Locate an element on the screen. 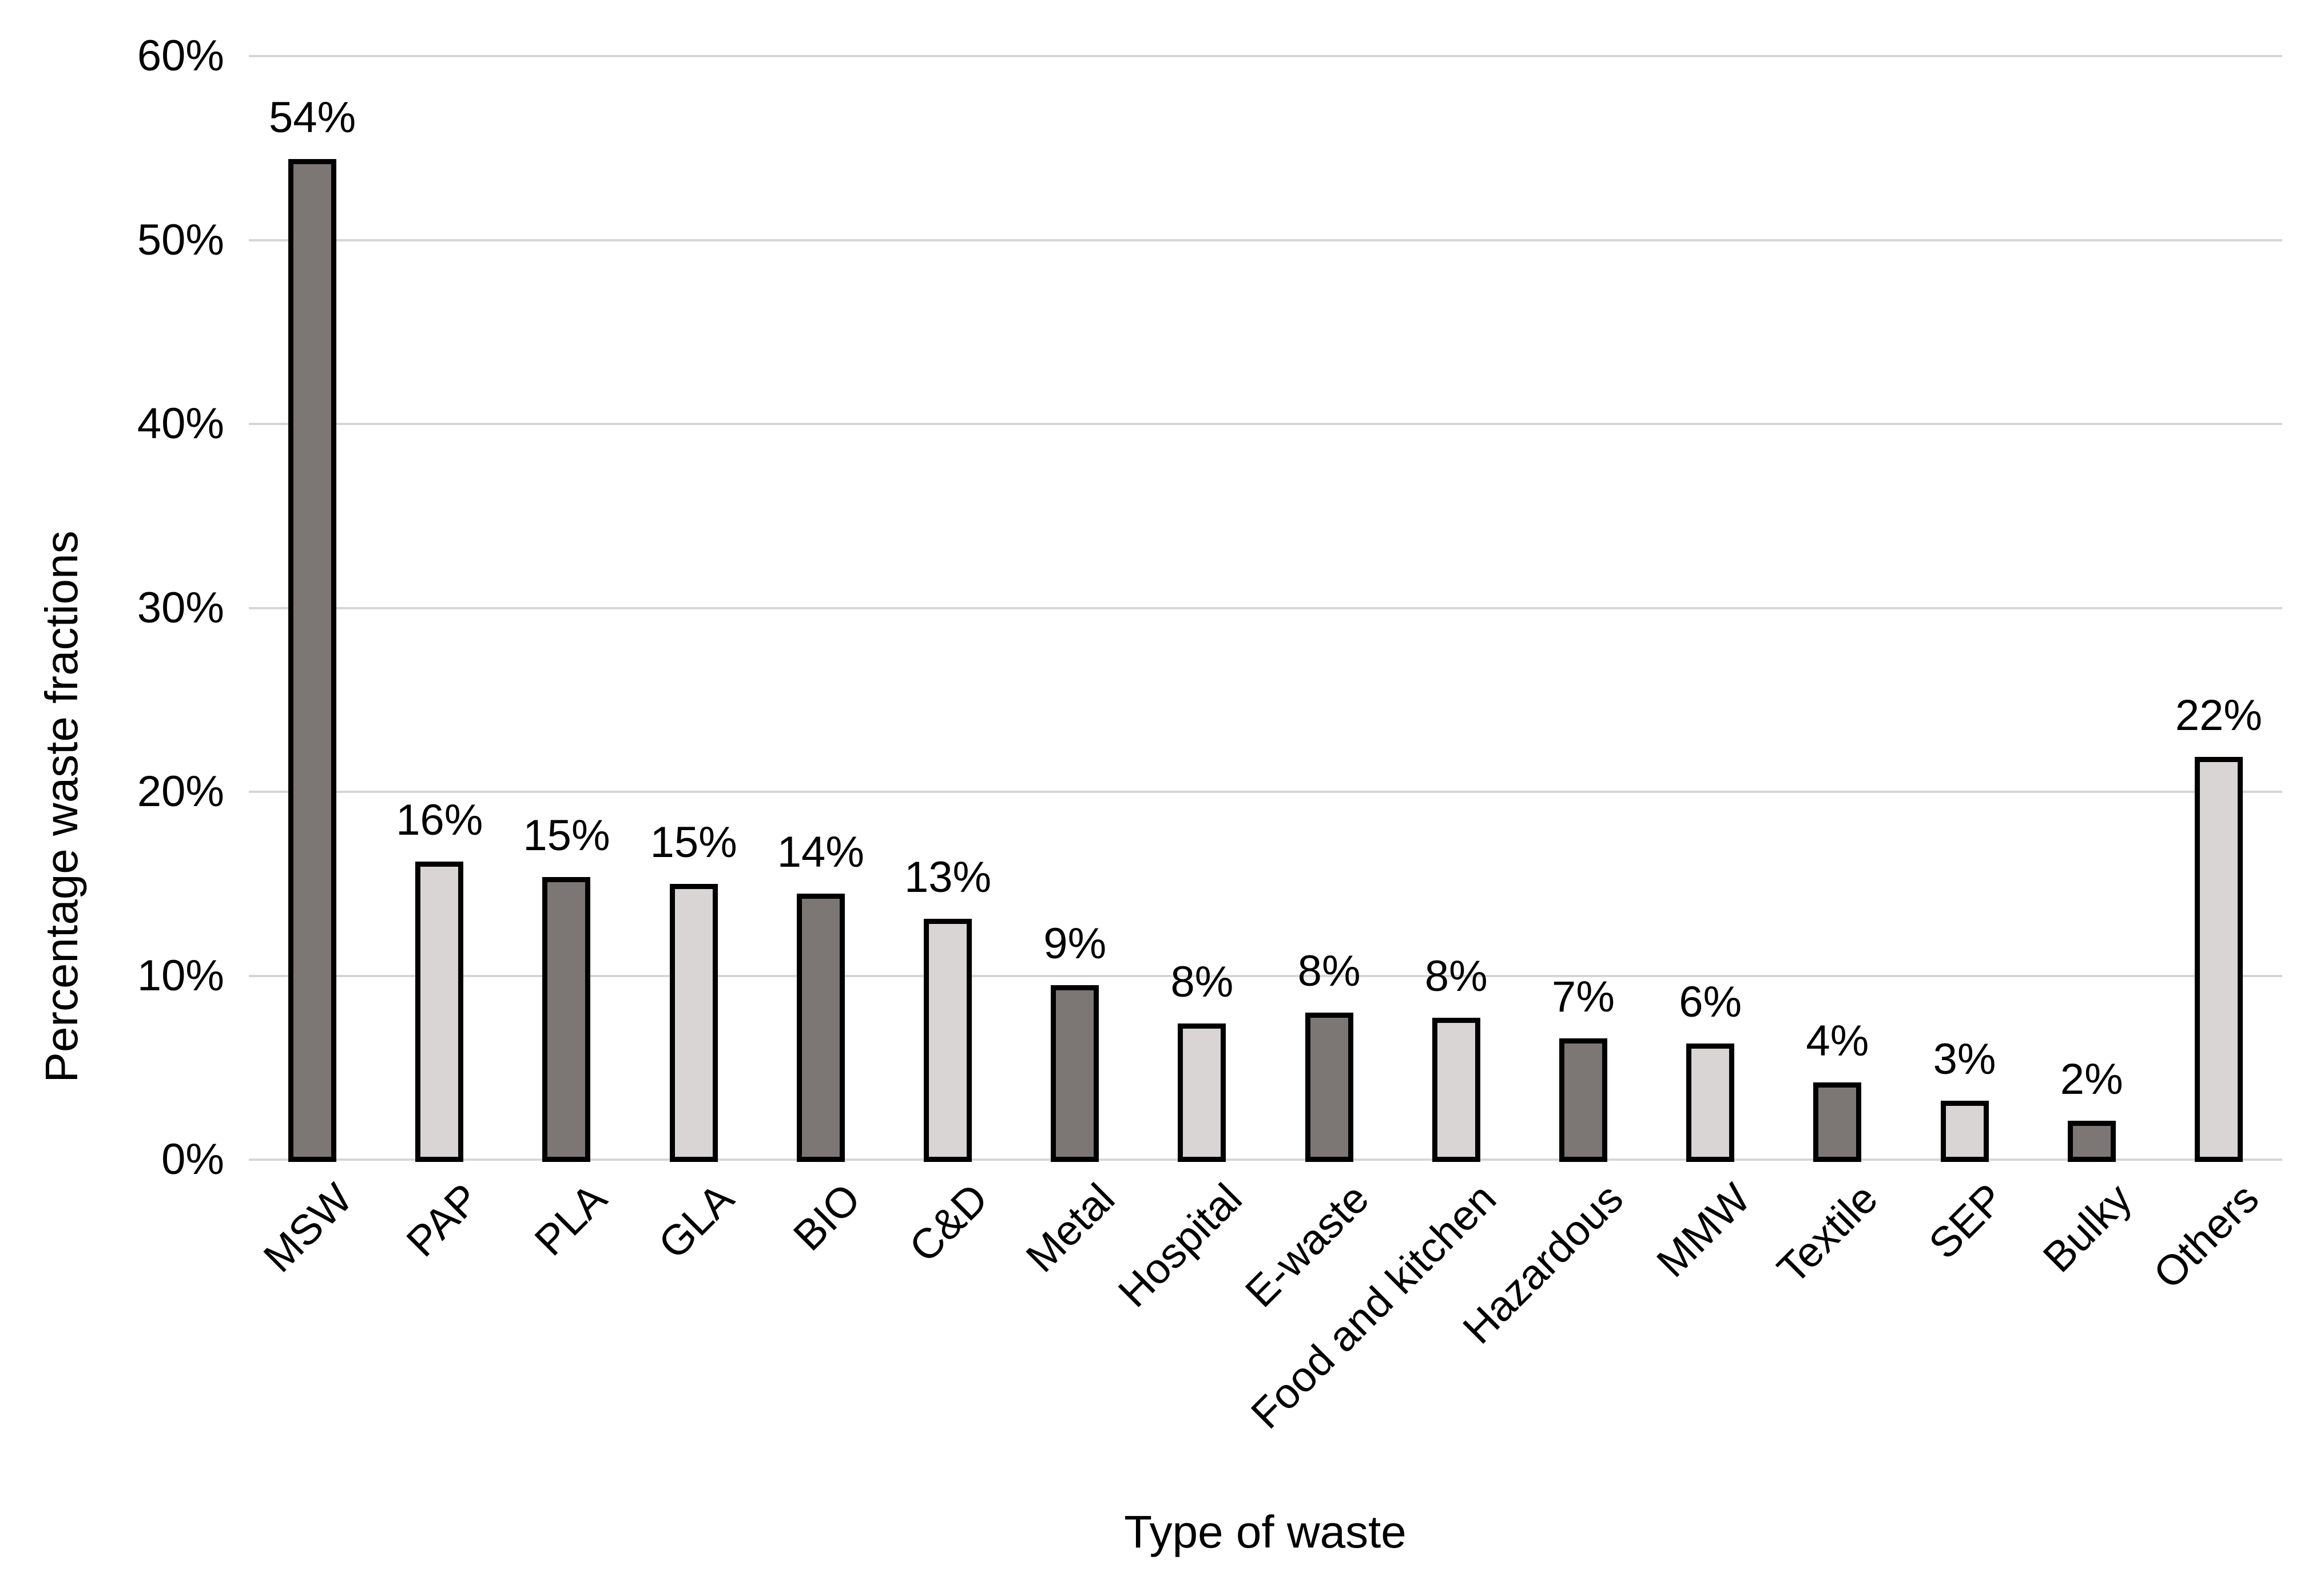  y-tick-label: 10% is located at coordinates (180, 976).